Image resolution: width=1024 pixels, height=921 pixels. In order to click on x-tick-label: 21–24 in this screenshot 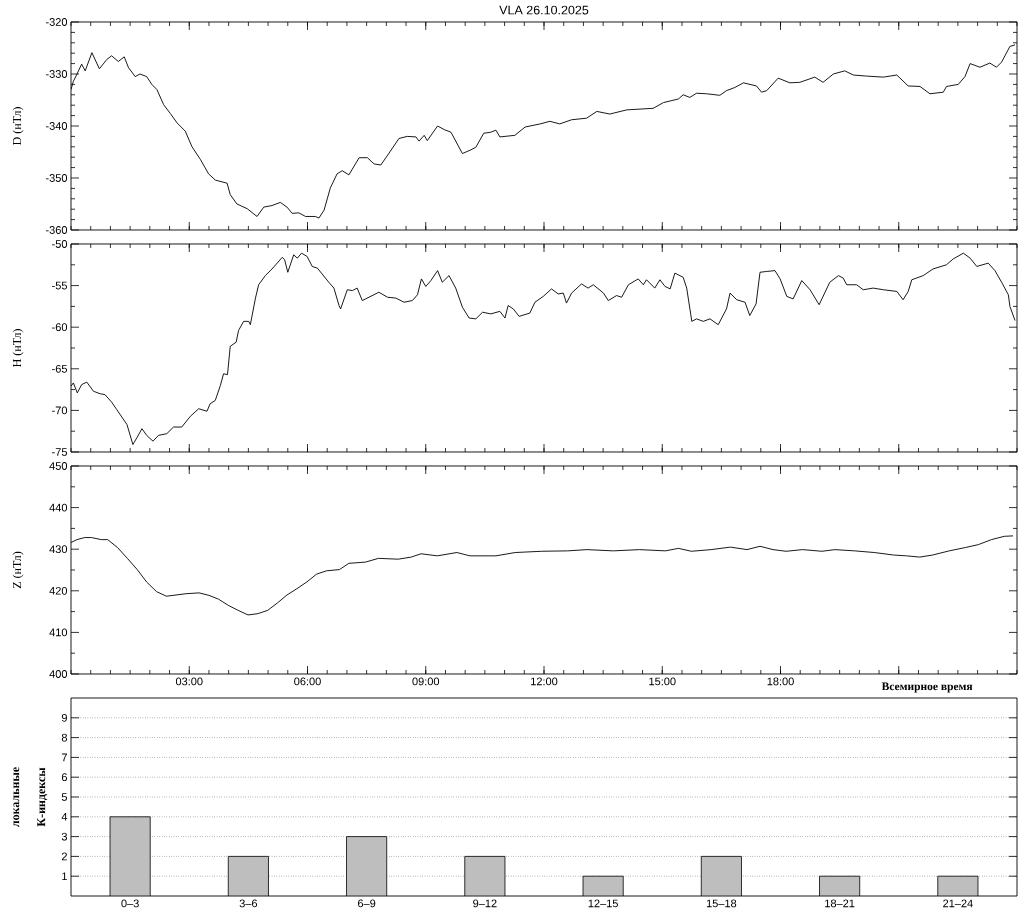, I will do `click(958, 903)`.